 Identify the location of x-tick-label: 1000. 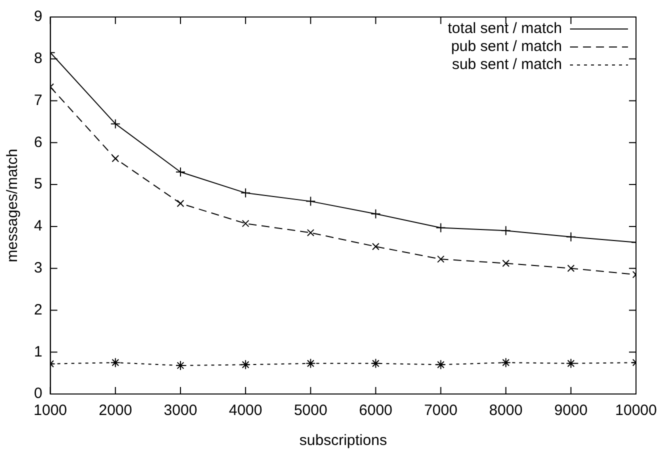
(51, 411).